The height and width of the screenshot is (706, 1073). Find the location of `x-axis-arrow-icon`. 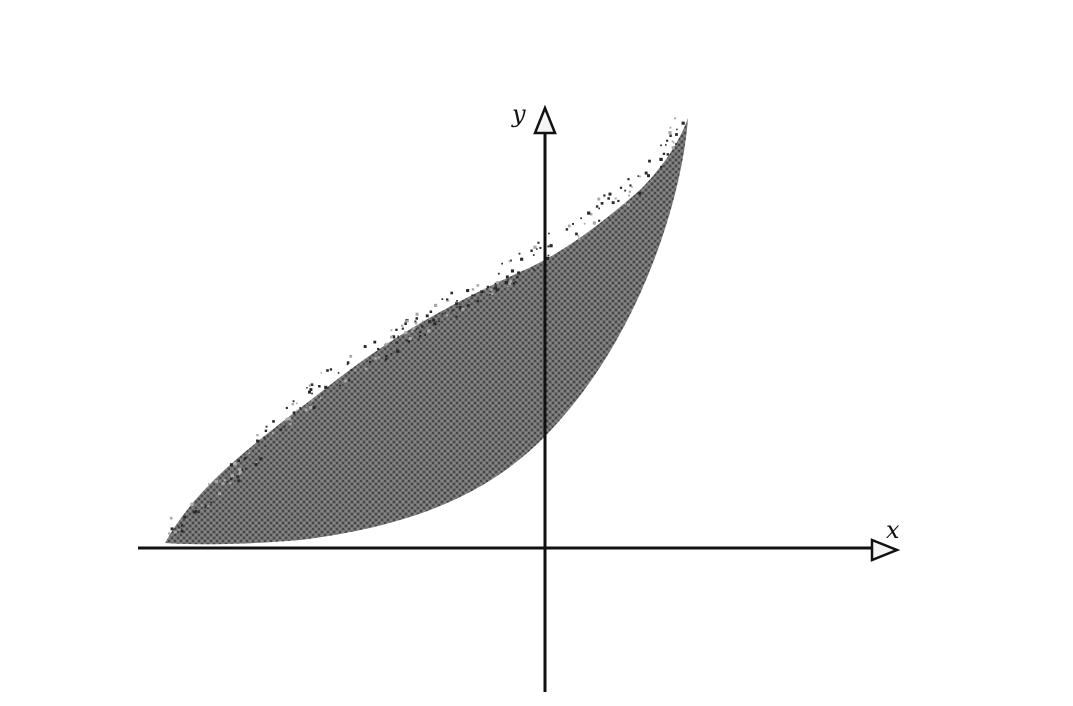

x-axis-arrow-icon is located at coordinates (885, 550).